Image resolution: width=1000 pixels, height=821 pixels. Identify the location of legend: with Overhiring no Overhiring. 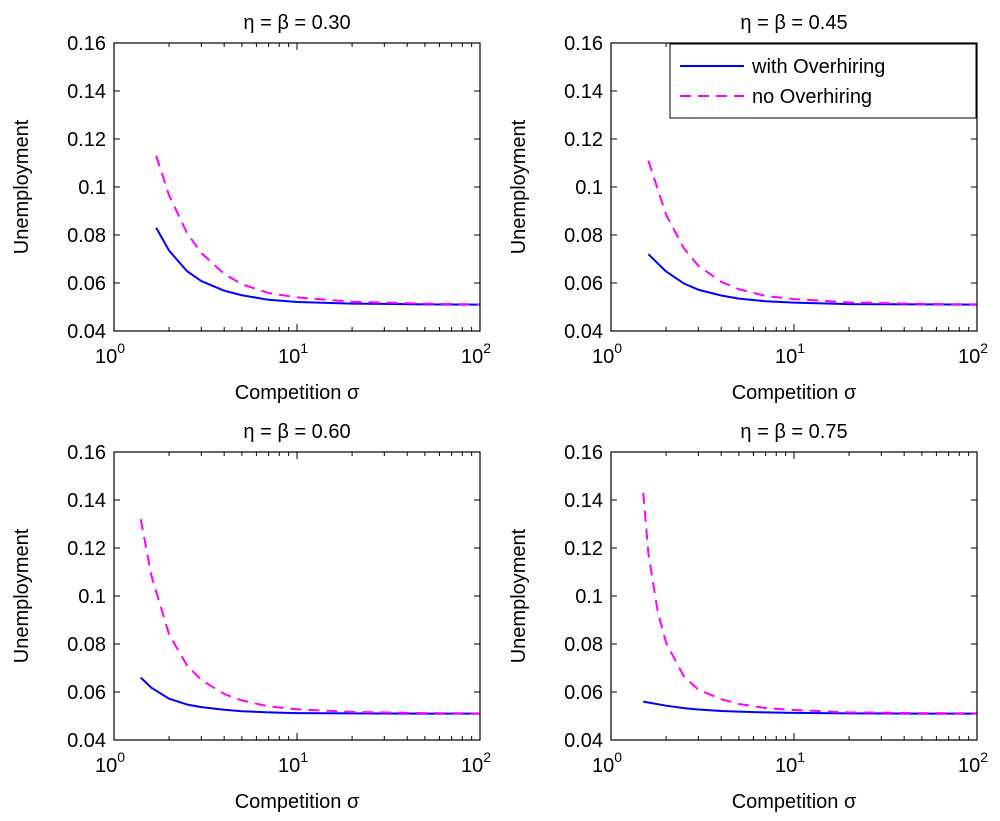
(823, 81).